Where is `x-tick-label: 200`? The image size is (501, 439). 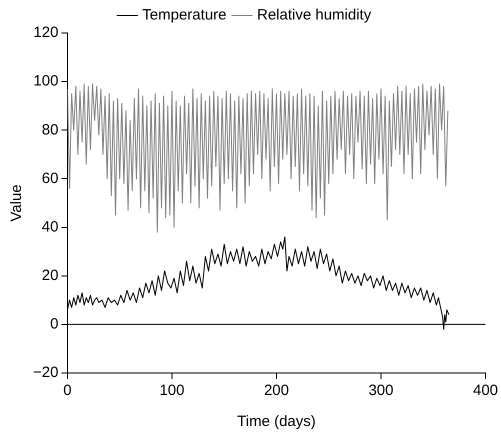 x-tick-label: 200 is located at coordinates (276, 391).